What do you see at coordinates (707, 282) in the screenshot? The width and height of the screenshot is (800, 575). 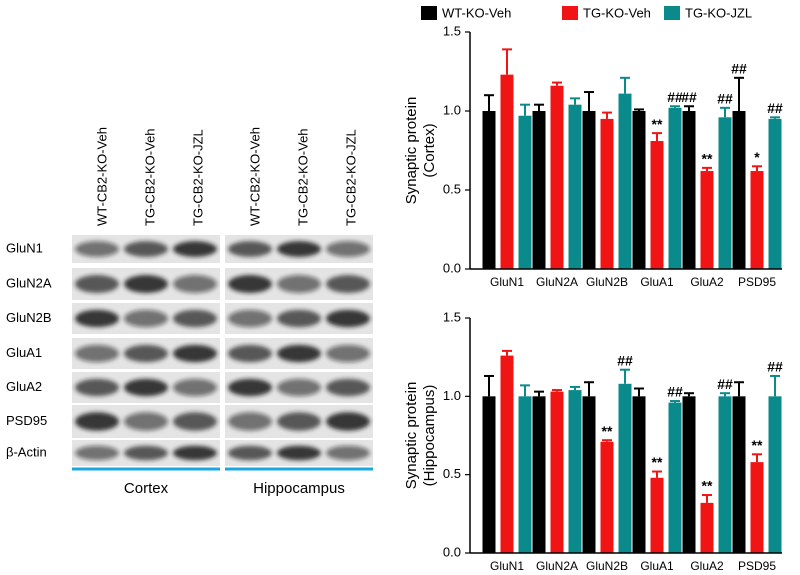 I see `x-tick-label: GluA2` at bounding box center [707, 282].